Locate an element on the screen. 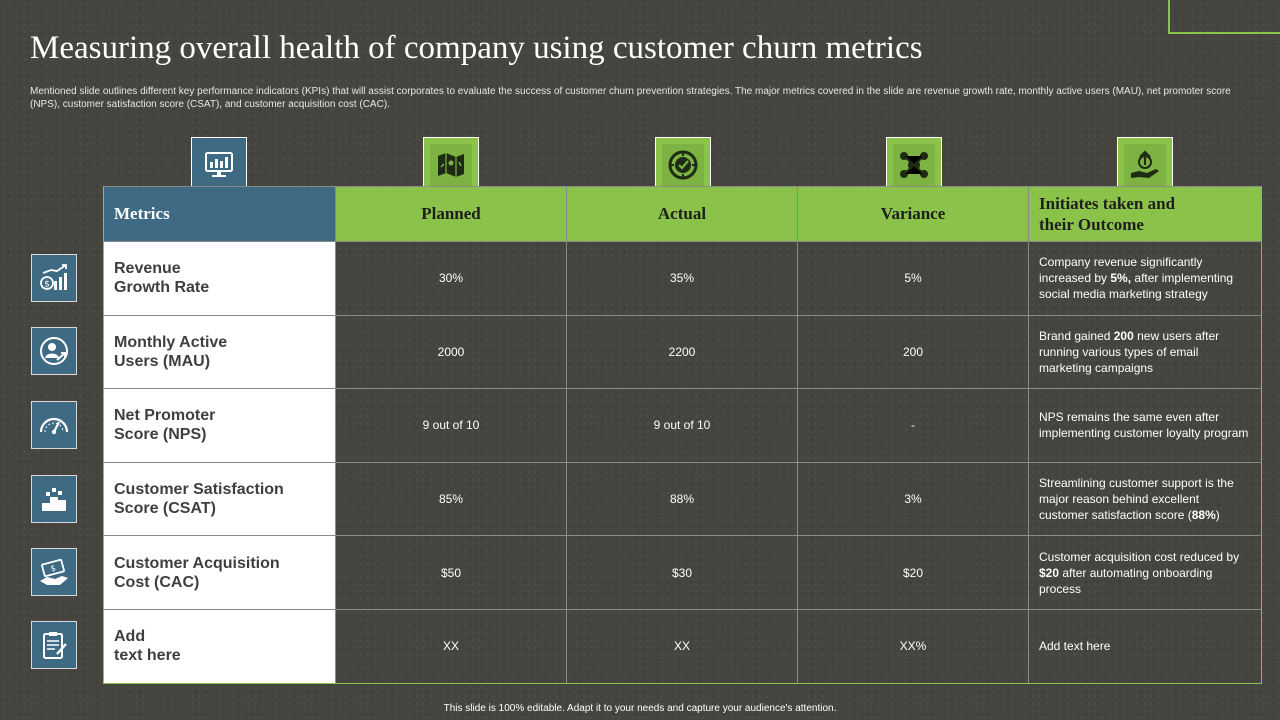 Image resolution: width=1280 pixels, height=720 pixels. metric-name-line1: Revenue is located at coordinates (147, 269).